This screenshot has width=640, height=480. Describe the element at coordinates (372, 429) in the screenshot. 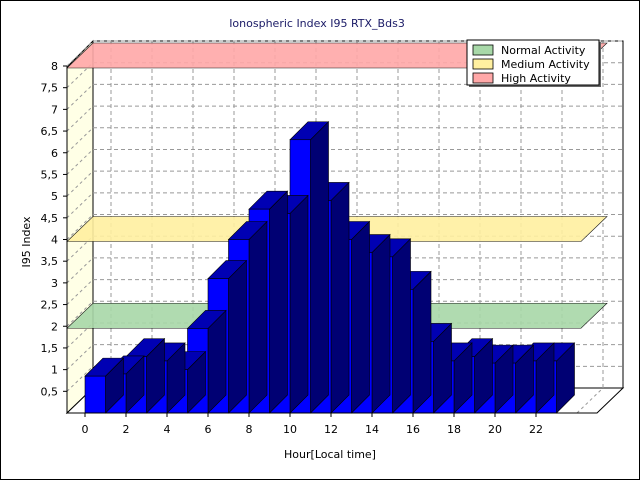

I see `x-tick-label: 14` at that location.